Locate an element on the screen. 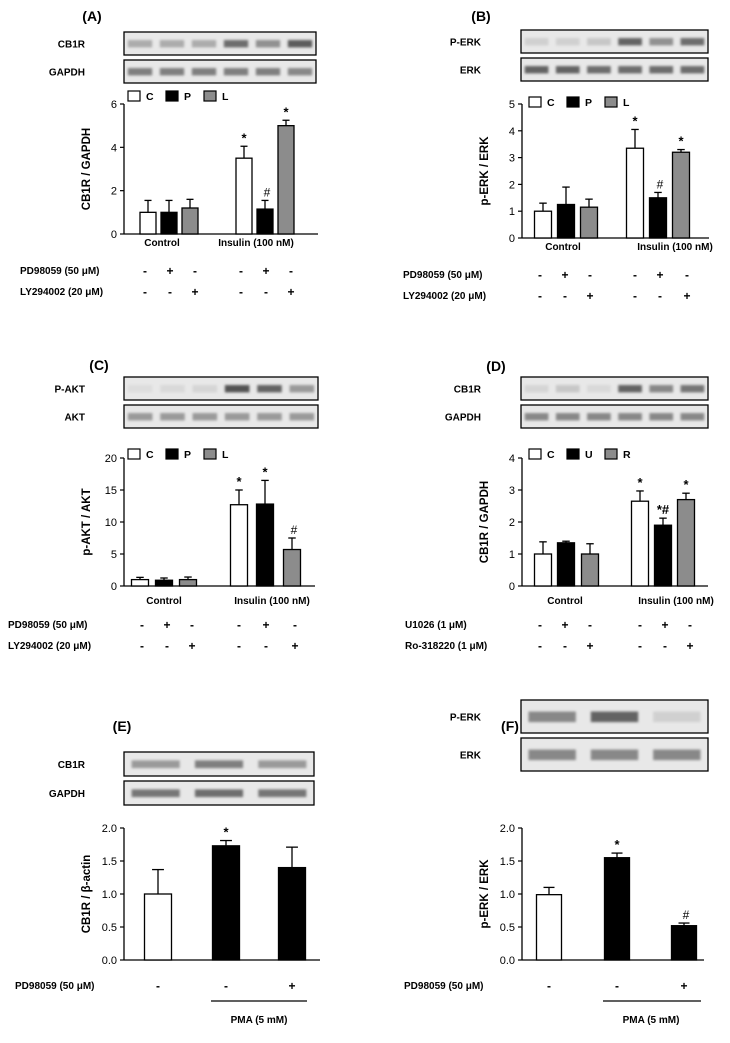 This screenshot has height=1043, width=730. panel-label: (E) is located at coordinates (122, 726).